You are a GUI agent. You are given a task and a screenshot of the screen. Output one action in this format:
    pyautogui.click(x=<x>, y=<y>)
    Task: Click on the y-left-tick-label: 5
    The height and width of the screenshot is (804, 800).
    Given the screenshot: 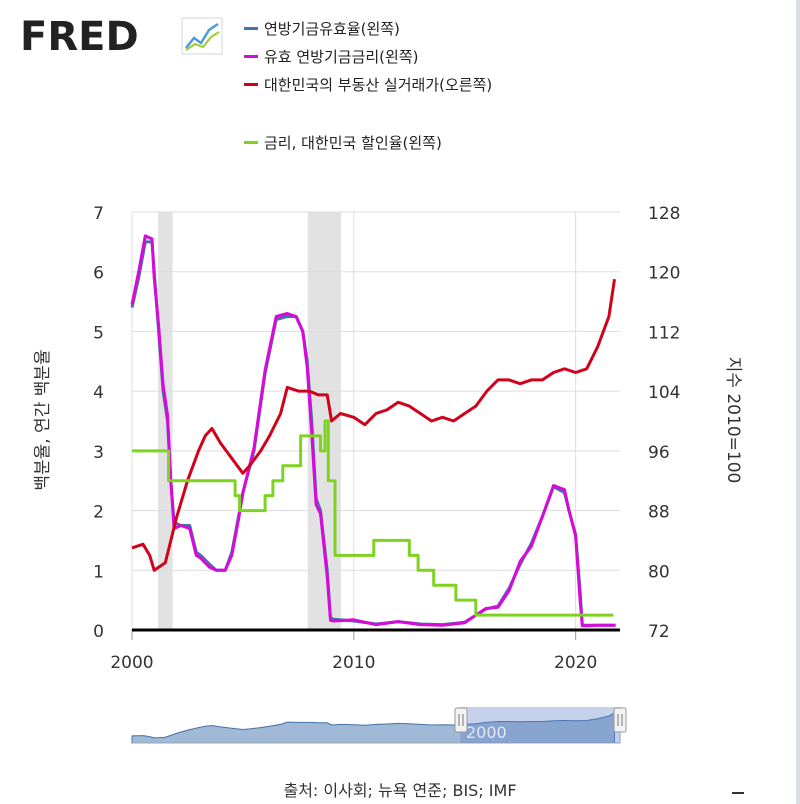 What is the action you would take?
    pyautogui.click(x=98, y=333)
    